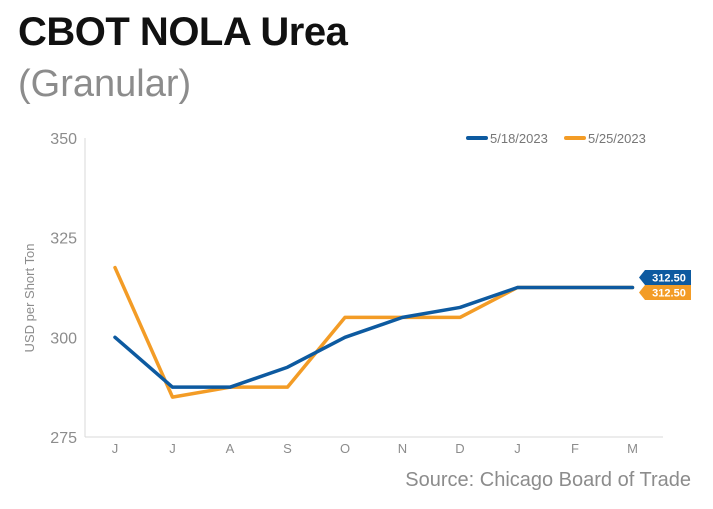  Describe the element at coordinates (669, 279) in the screenshot. I see `end-value-label-1: 312.50` at that location.